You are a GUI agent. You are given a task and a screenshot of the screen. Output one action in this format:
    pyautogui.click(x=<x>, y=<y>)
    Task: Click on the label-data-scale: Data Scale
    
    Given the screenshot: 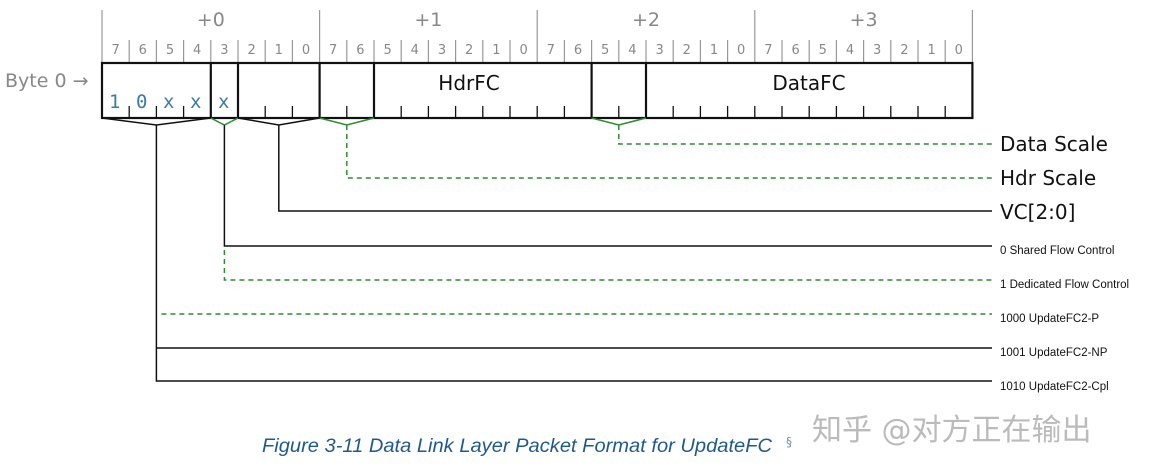 What is the action you would take?
    pyautogui.click(x=1054, y=144)
    